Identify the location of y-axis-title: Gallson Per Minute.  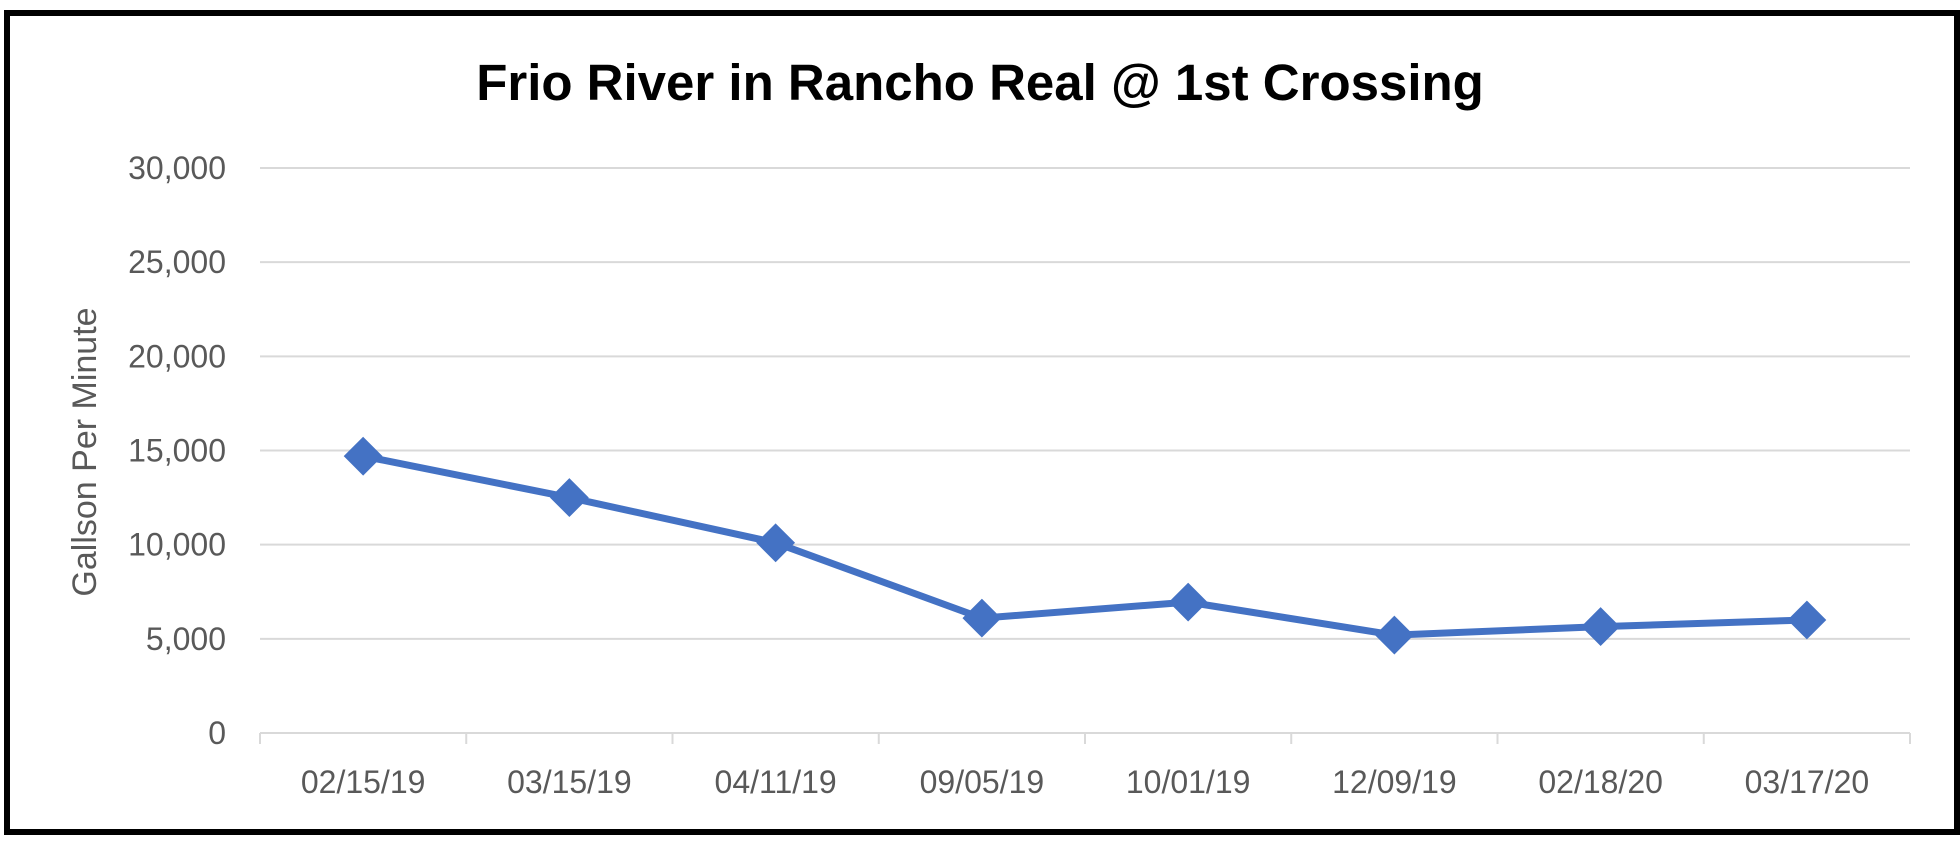
(85, 451).